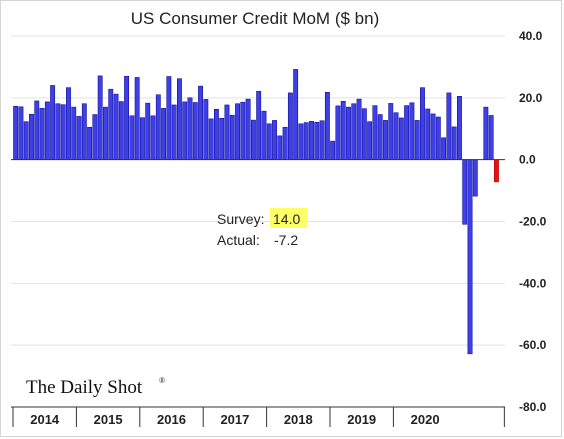 The image size is (564, 439). Describe the element at coordinates (171, 419) in the screenshot. I see `x-tick-label-2016: 2016` at that location.